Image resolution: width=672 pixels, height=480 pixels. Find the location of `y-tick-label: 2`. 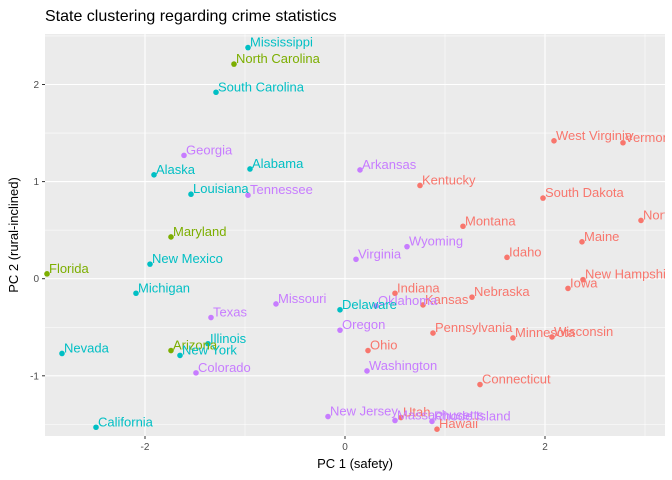

y-tick-label: 2 is located at coordinates (36, 85).